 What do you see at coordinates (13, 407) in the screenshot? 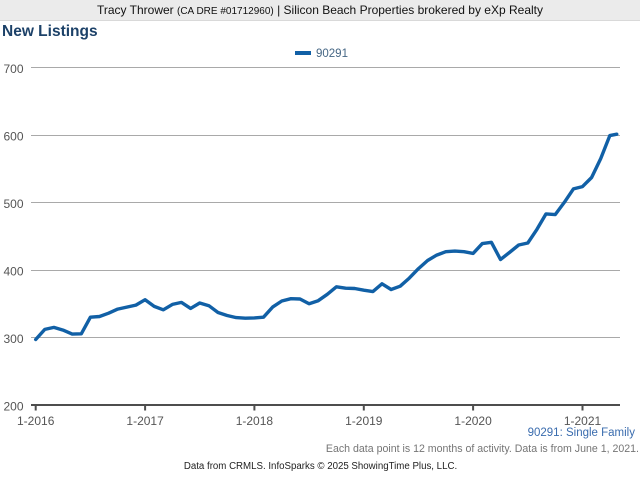
I see `svg-text: 200` at bounding box center [13, 407].